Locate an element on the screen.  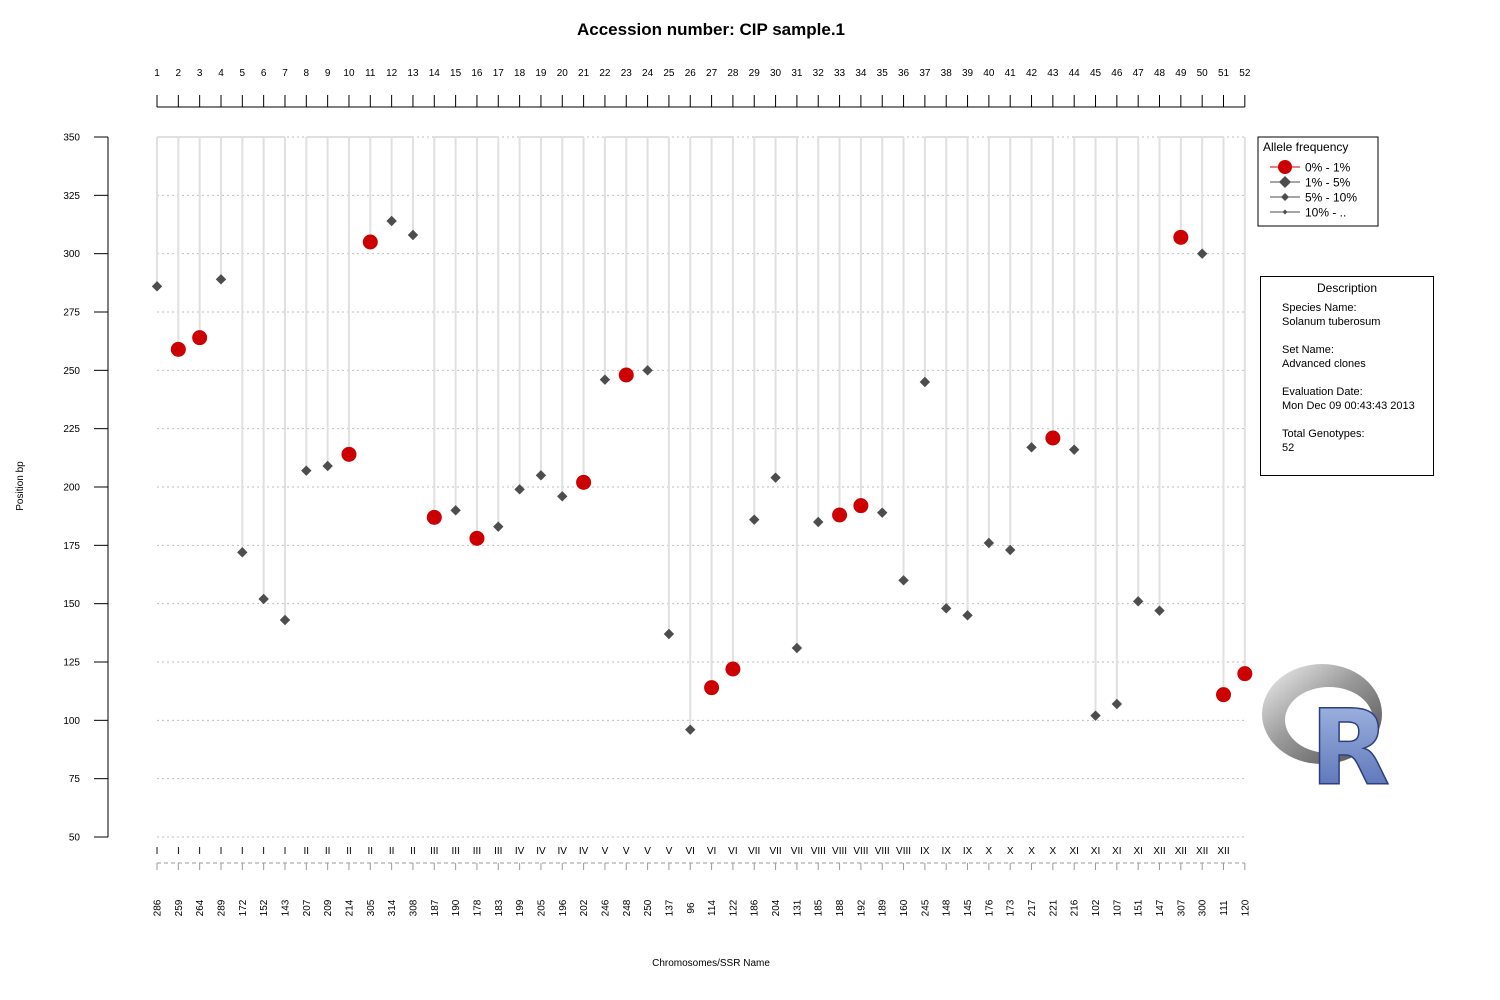
chromosome-label: VI is located at coordinates (711, 851).